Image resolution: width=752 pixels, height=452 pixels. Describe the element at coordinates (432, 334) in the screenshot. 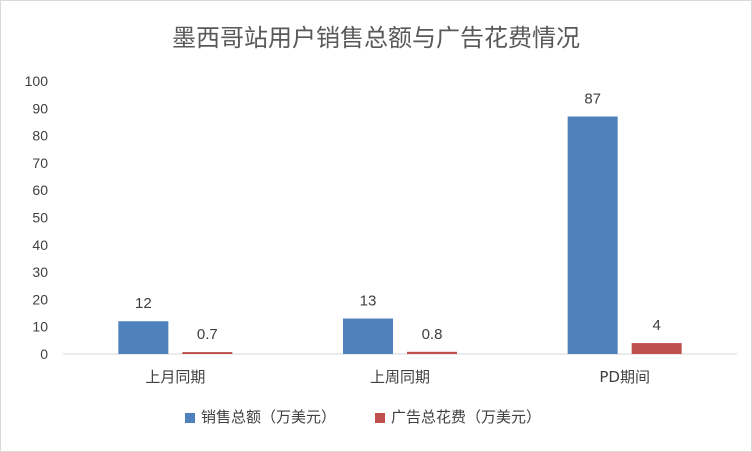

I see `data-label: 0.8` at that location.